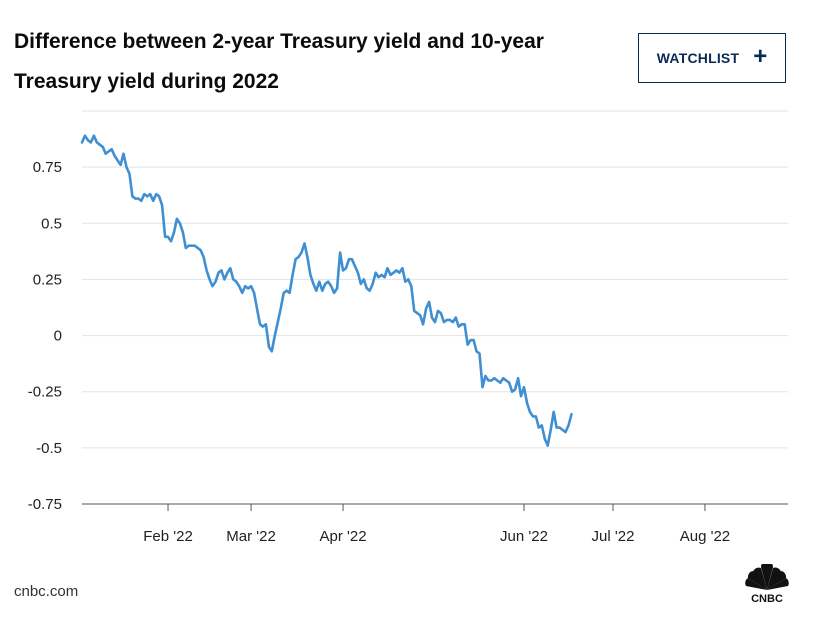  I want to click on y-tick-label: 0.25, so click(47, 279).